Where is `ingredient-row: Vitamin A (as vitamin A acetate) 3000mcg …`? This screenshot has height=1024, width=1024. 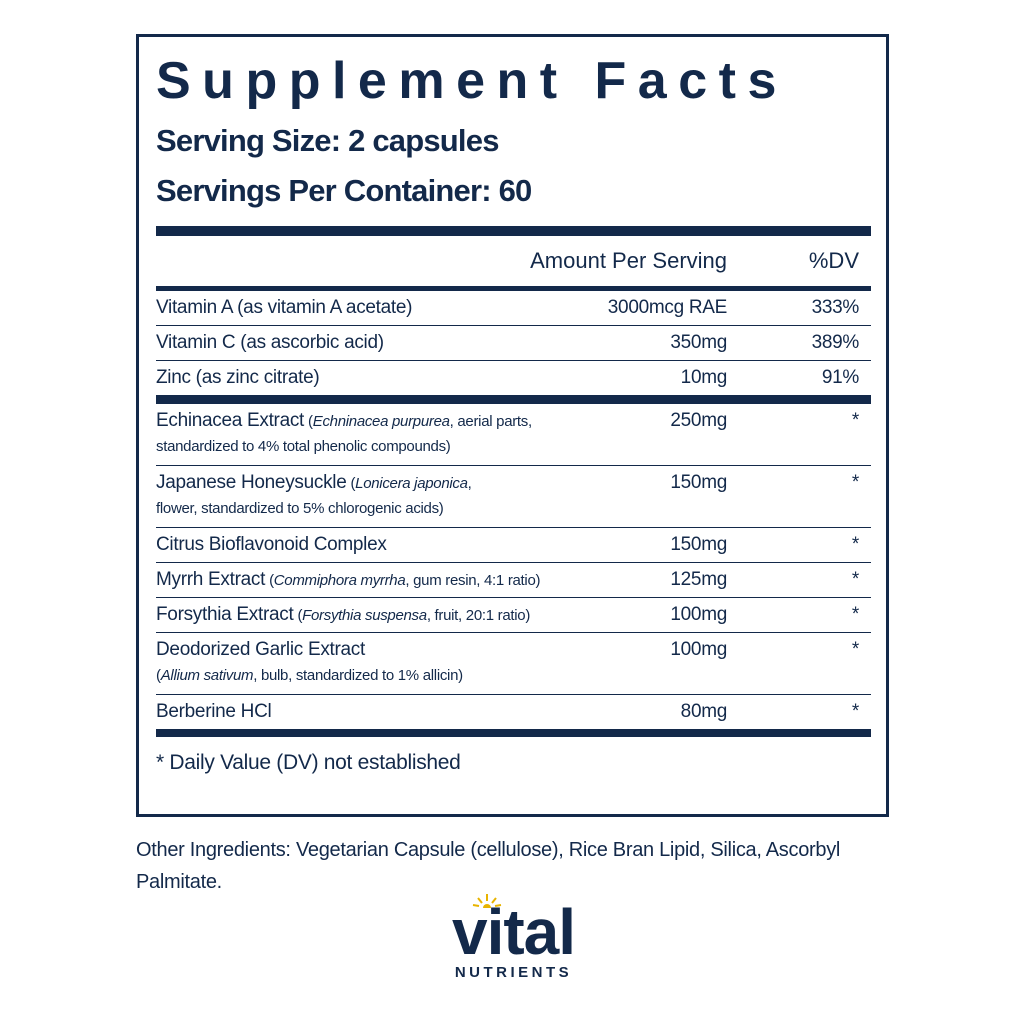 ingredient-row: Vitamin A (as vitamin A acetate) 3000mcg … is located at coordinates (513, 307).